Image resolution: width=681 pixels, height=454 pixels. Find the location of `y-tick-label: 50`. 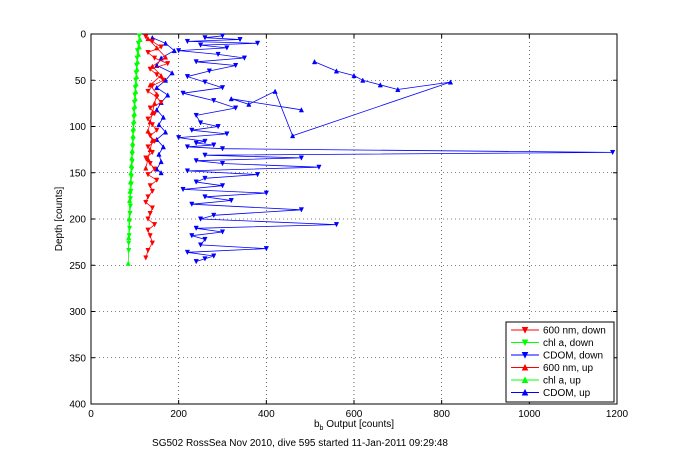

y-tick-label: 50 is located at coordinates (81, 81).